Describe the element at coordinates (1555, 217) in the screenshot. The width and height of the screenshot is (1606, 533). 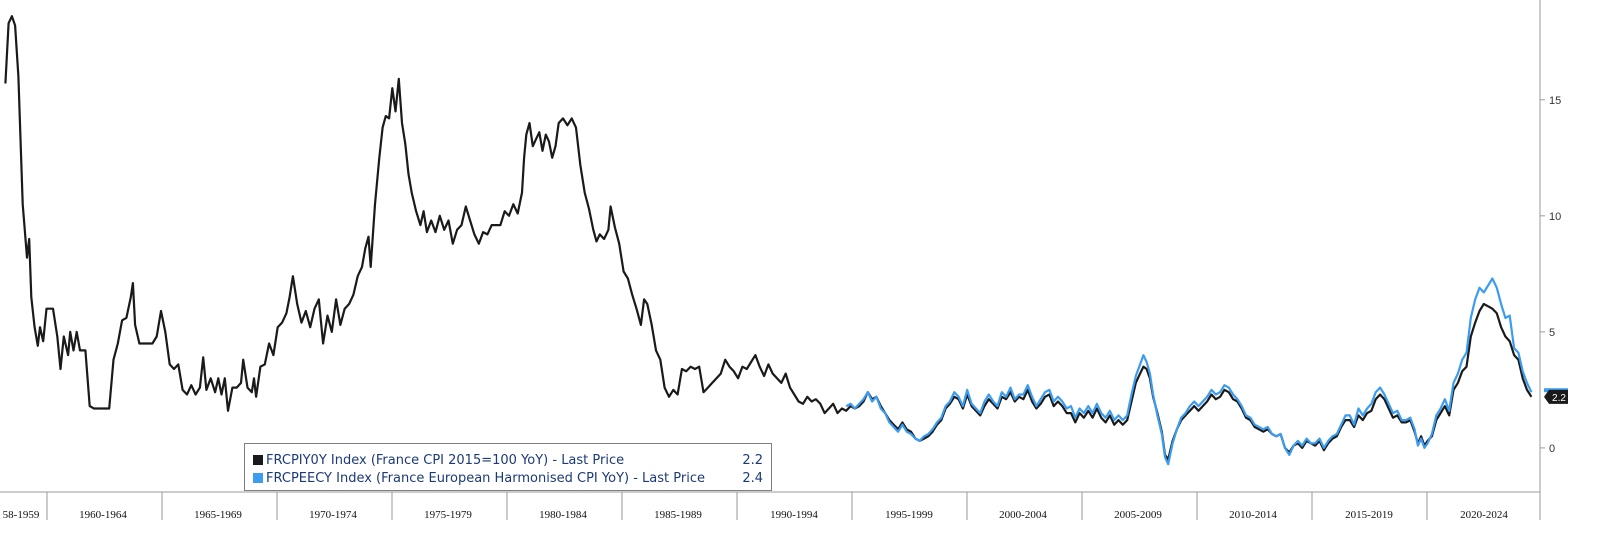
I see `y-tick-label: 10` at that location.